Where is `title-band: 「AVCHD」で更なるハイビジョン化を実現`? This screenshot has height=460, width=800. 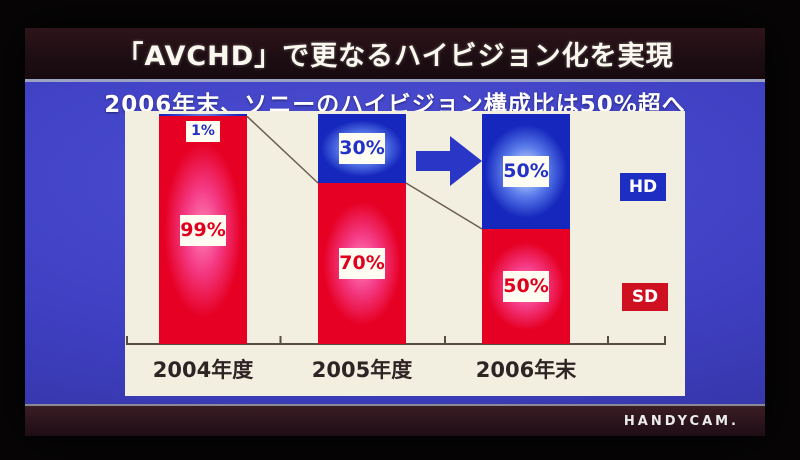
title-band: 「AVCHD」で更なるハイビジョン化を実現 is located at coordinates (395, 55).